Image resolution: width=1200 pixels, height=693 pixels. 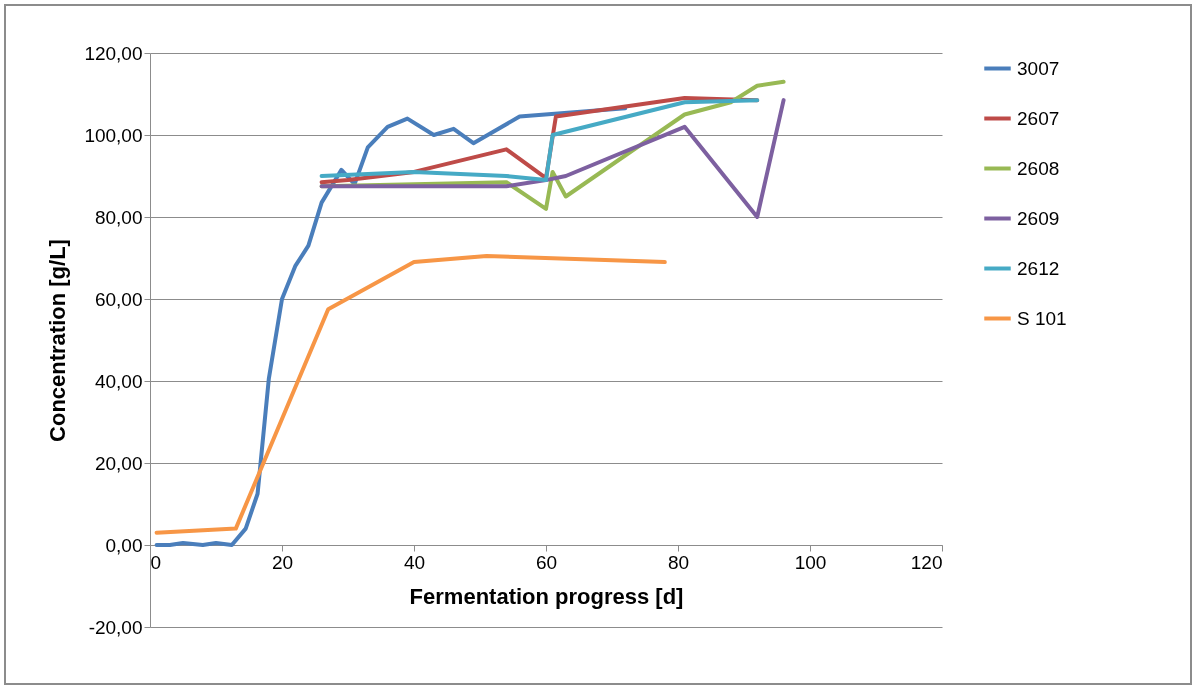 What do you see at coordinates (124, 545) in the screenshot?
I see `y-tick-label: 0,00` at bounding box center [124, 545].